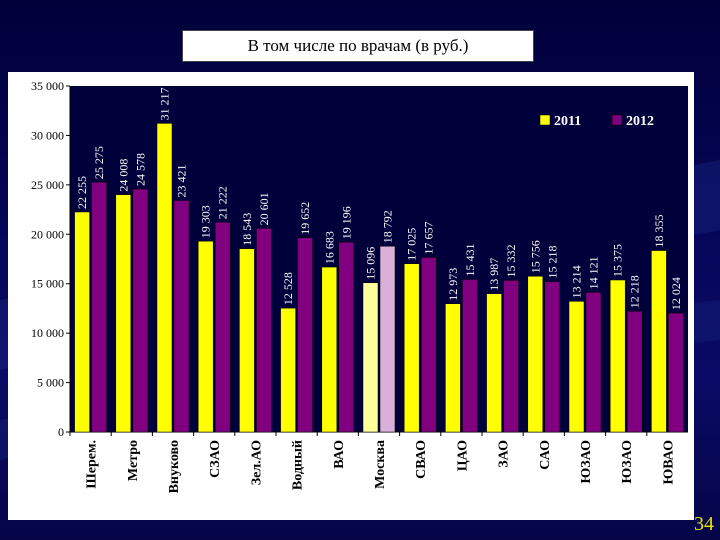 Image resolution: width=720 pixels, height=540 pixels. What do you see at coordinates (704, 524) in the screenshot?
I see `page-number: 34` at bounding box center [704, 524].